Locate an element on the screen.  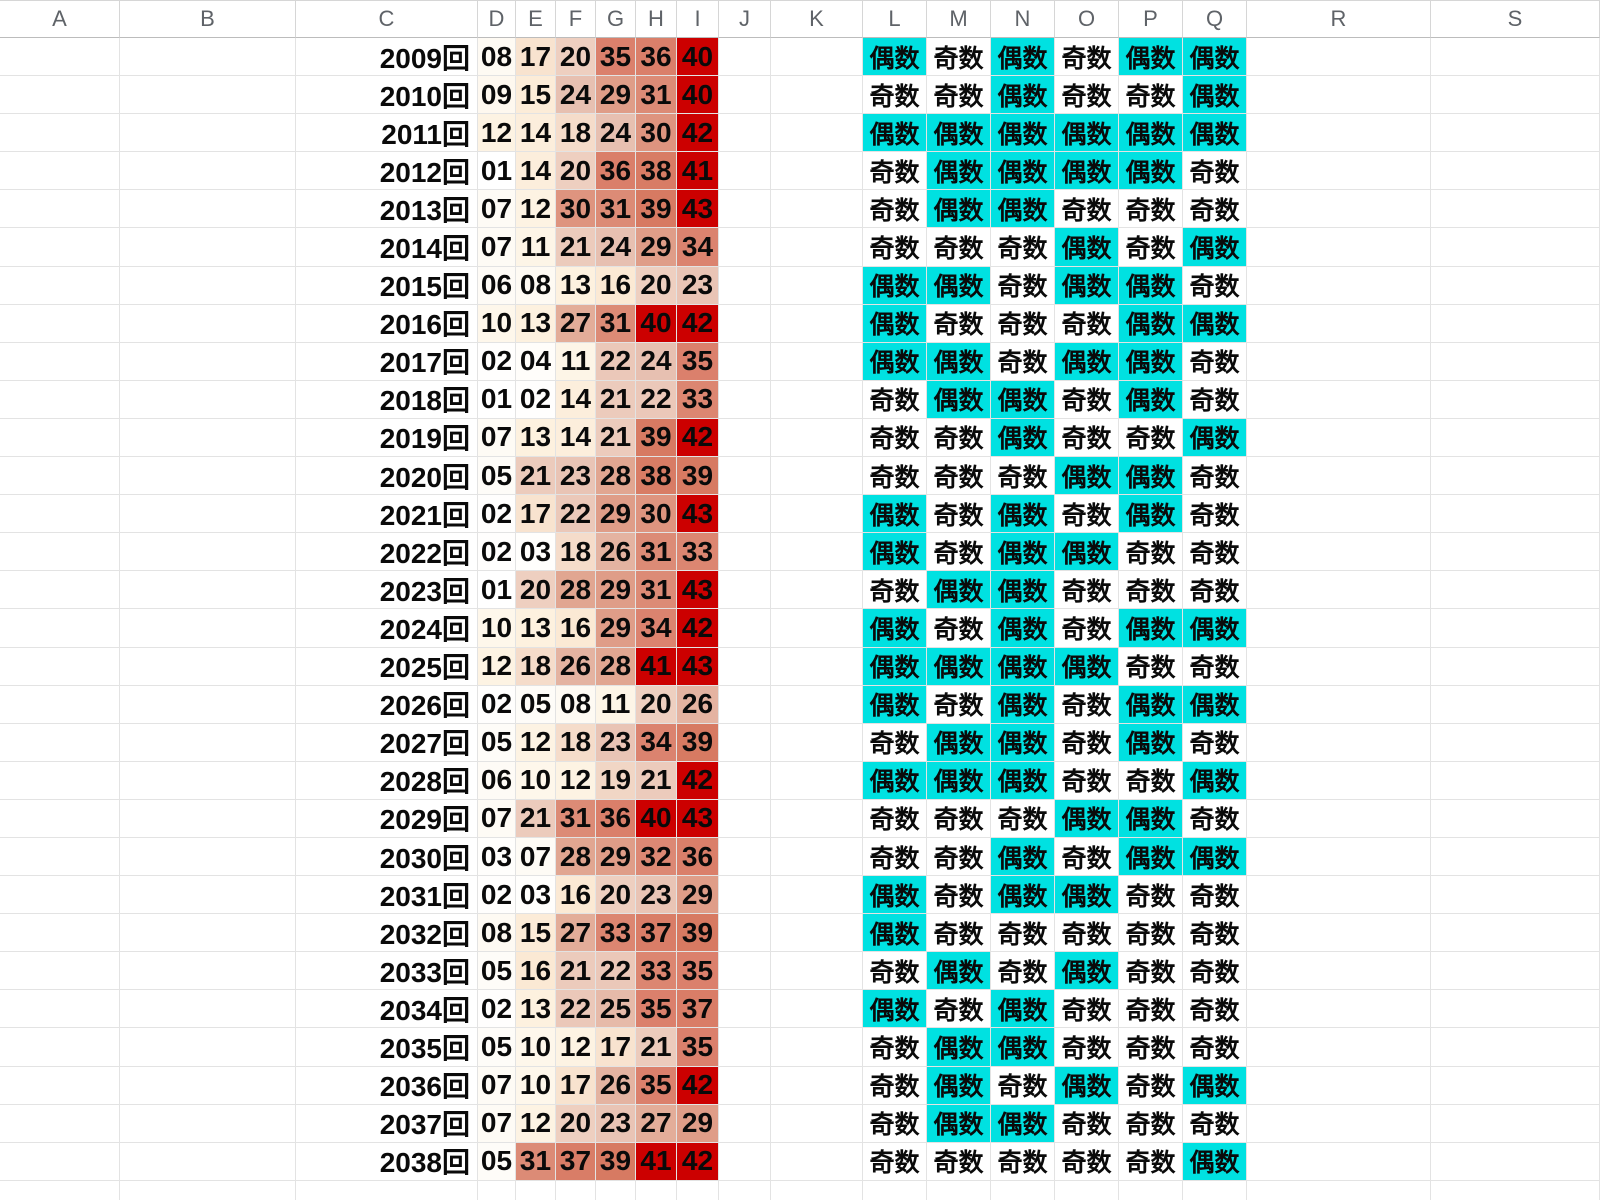
cell-S-2031 is located at coordinates (1515, 895).